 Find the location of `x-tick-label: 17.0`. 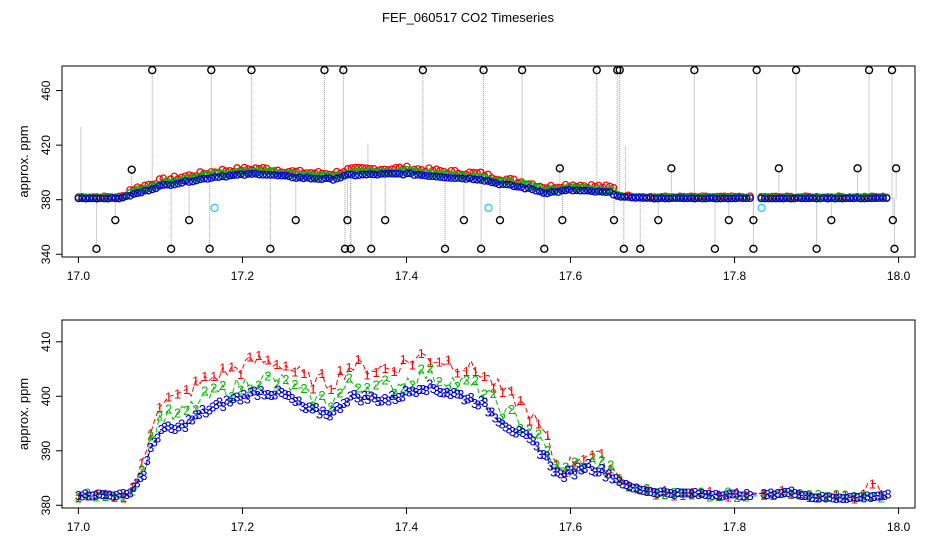

x-tick-label: 17.0 is located at coordinates (79, 276).